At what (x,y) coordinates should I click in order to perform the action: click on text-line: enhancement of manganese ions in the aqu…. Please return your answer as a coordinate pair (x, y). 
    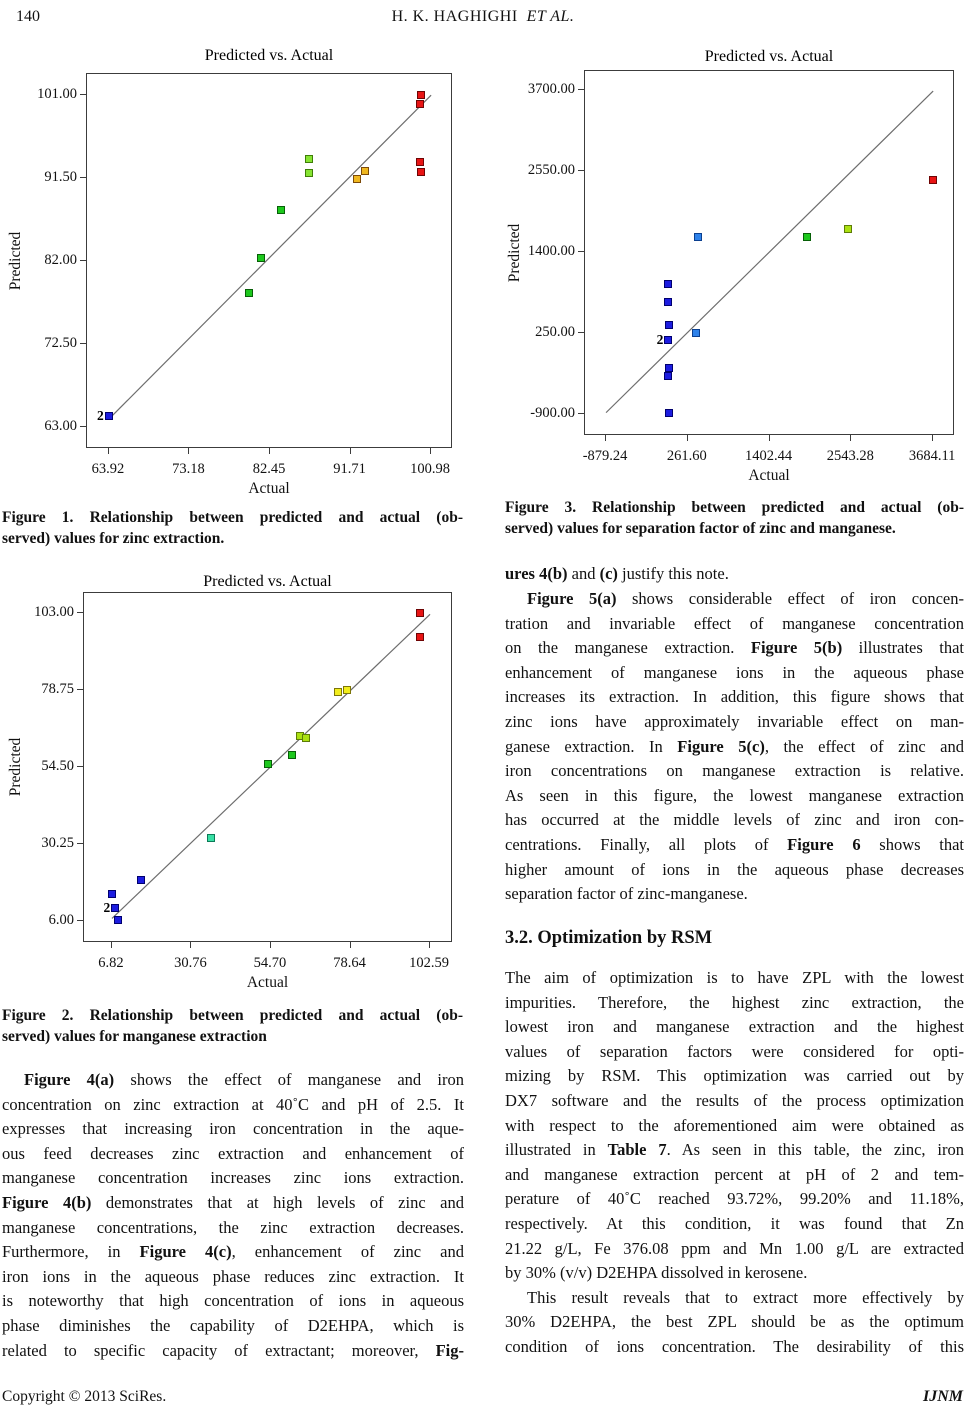
    Looking at the image, I should click on (734, 672).